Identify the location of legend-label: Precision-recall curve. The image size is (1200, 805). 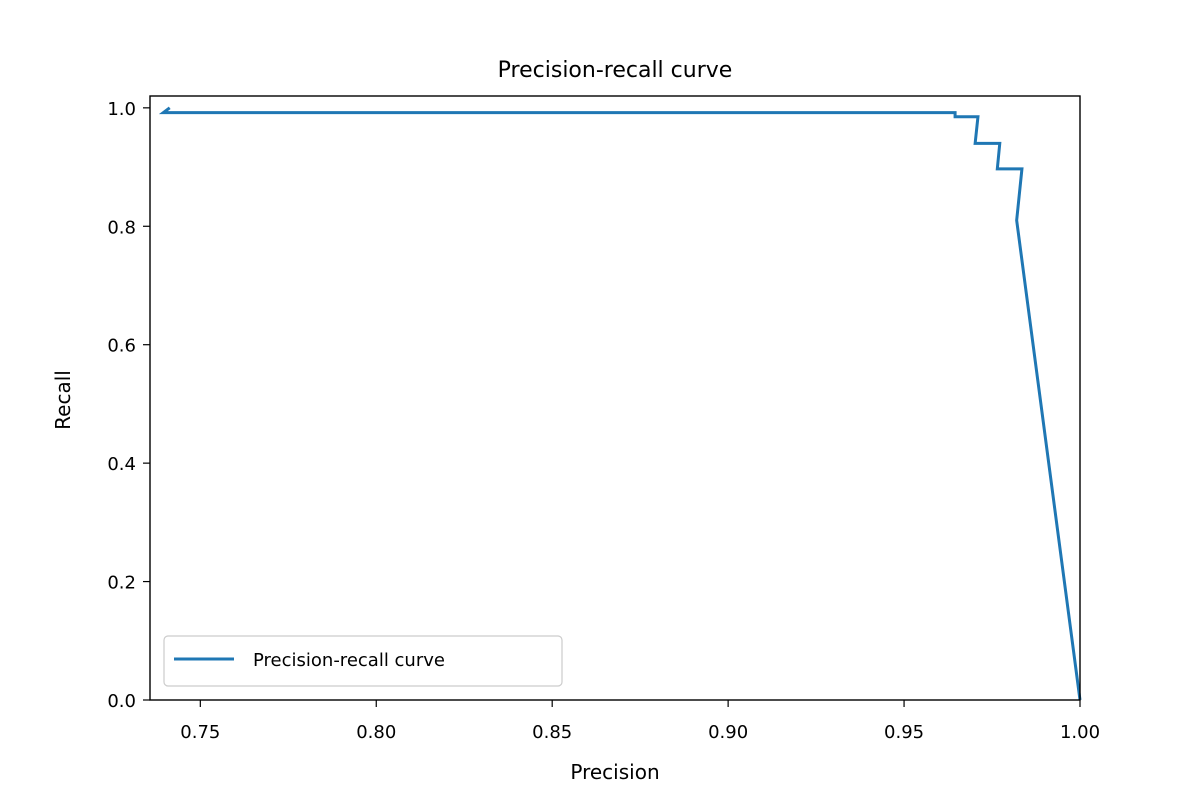
(349, 660).